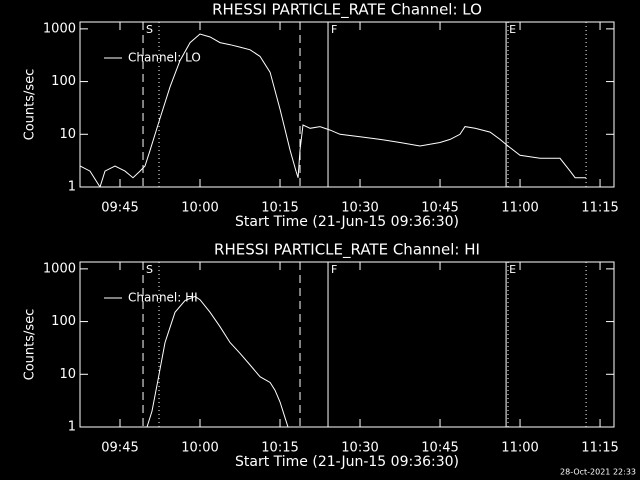 The height and width of the screenshot is (480, 640). I want to click on series-line, so click(217, 361).